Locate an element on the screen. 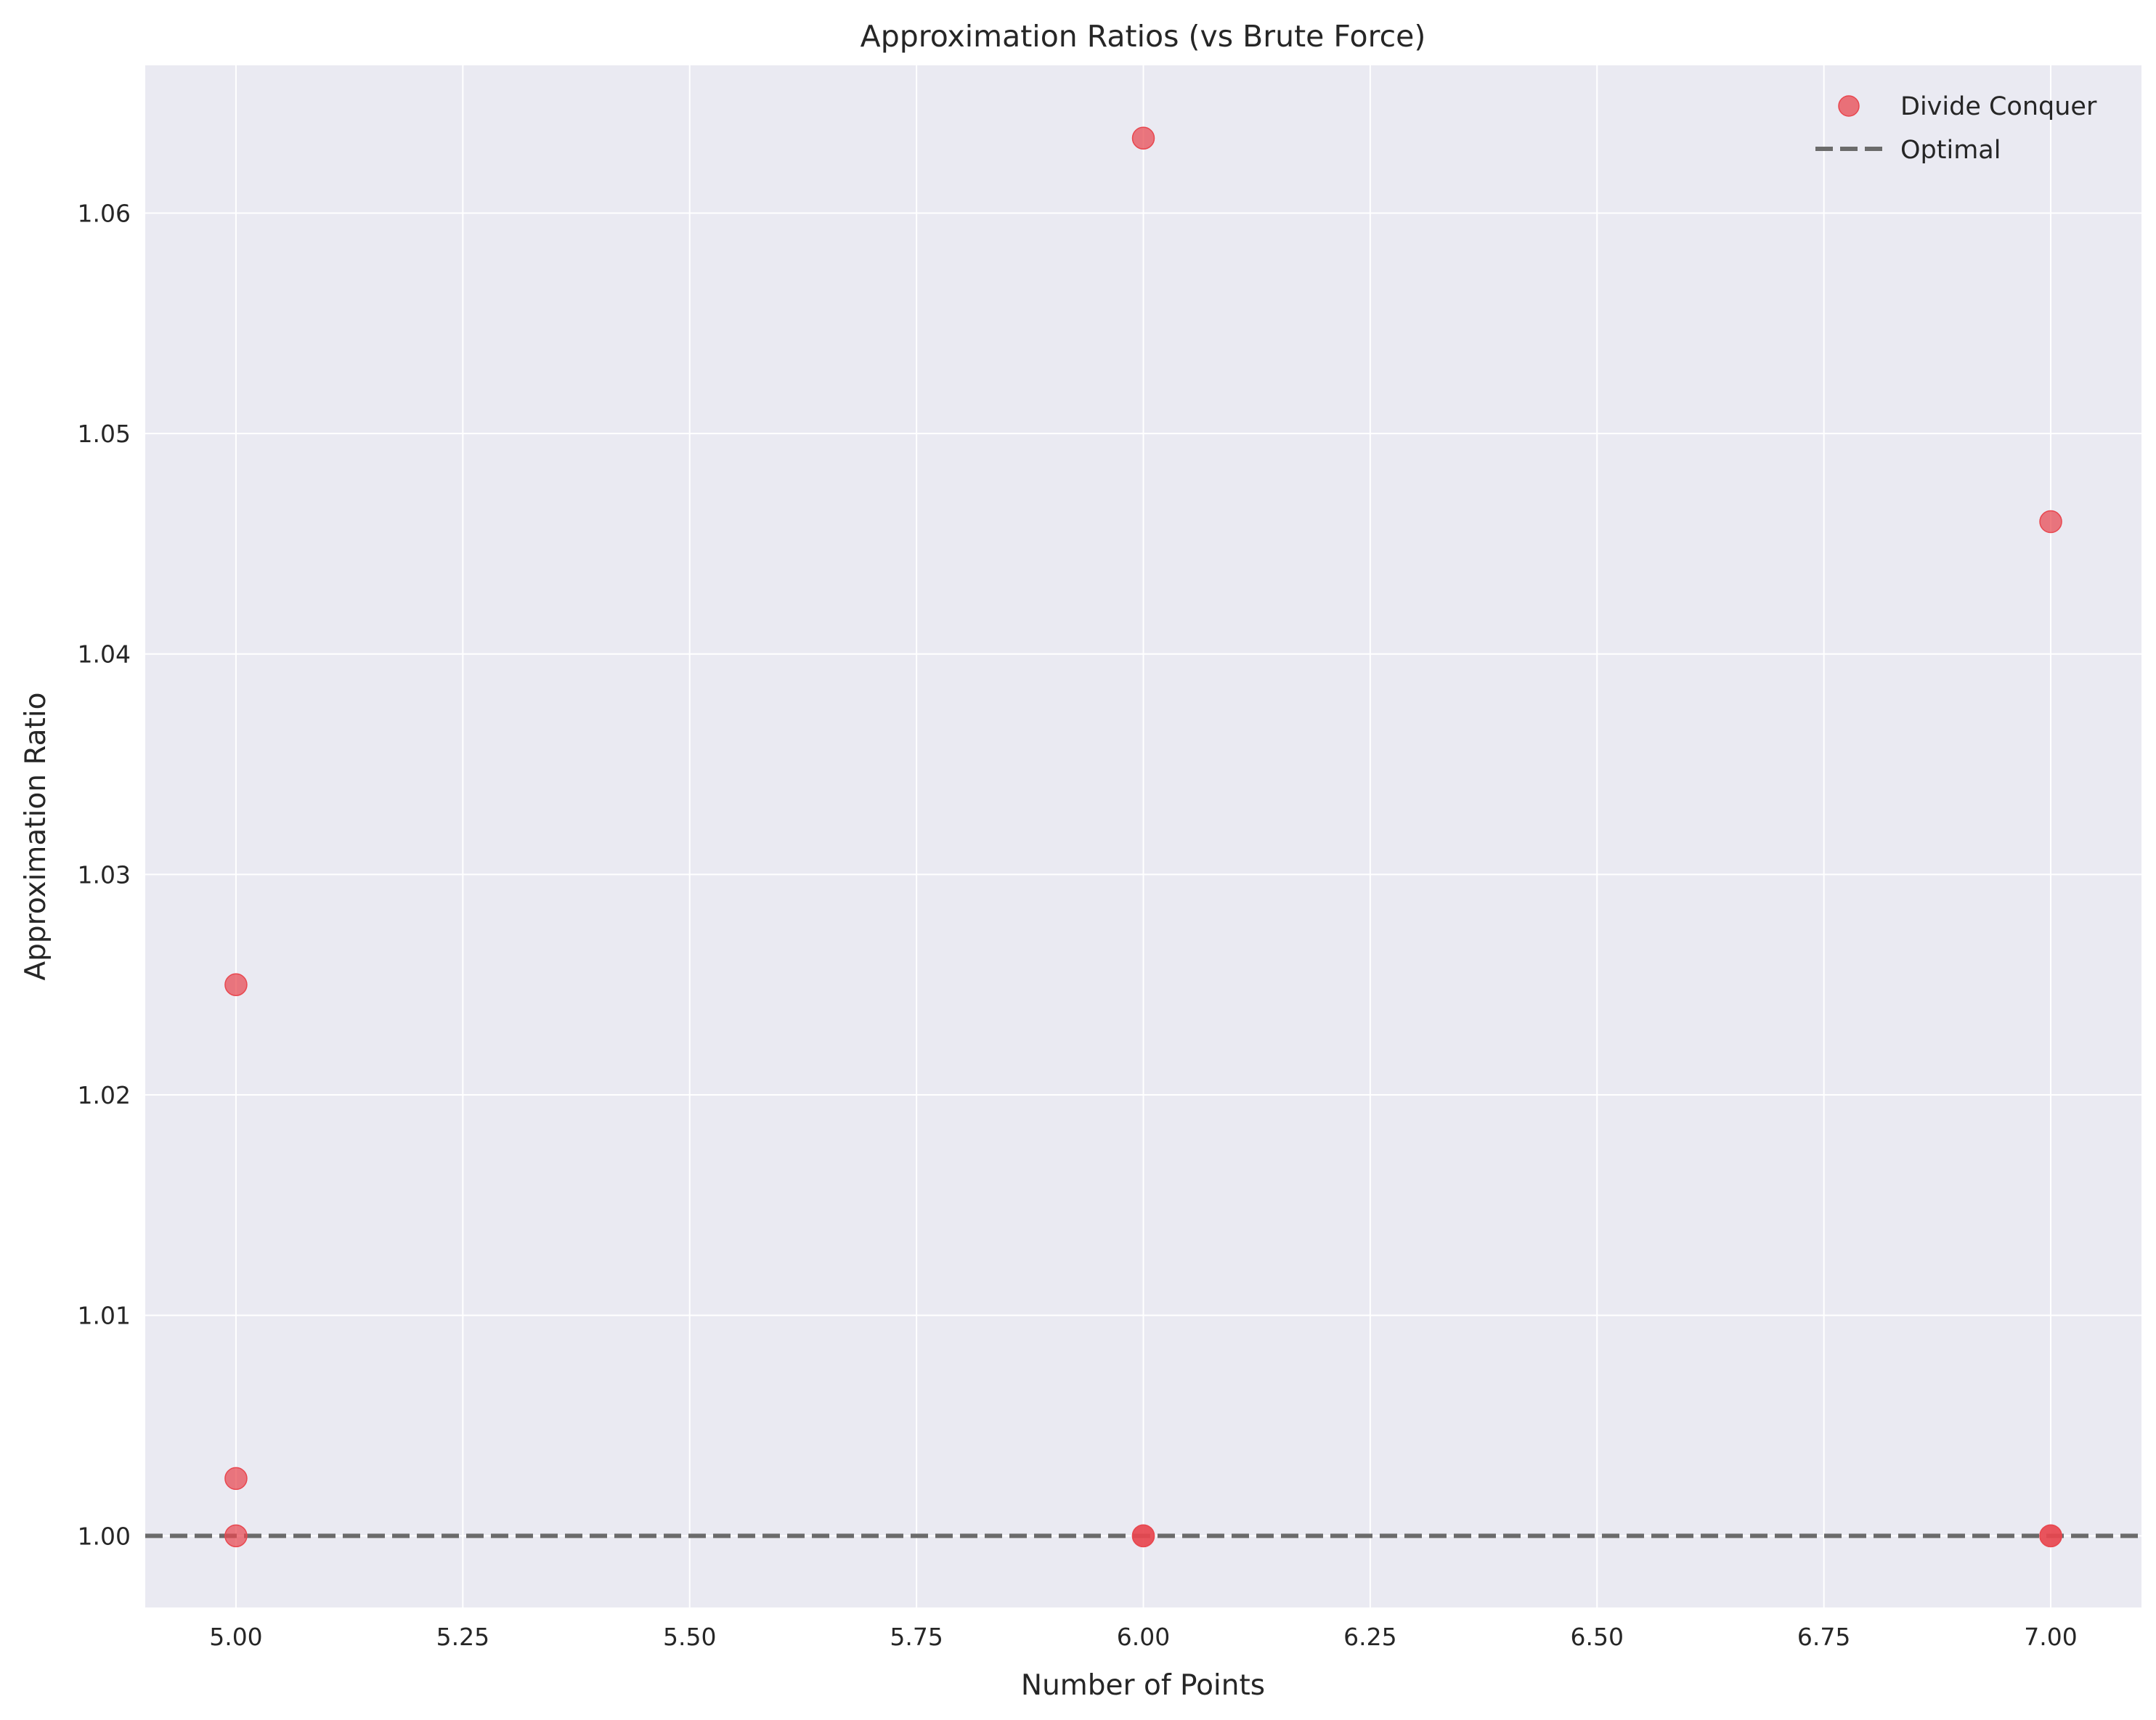  x-tick-labels: 5.00 5.25 5.50 5.75 6.00 6.25 6.50 6.75 7.00 is located at coordinates (1143, 1637).